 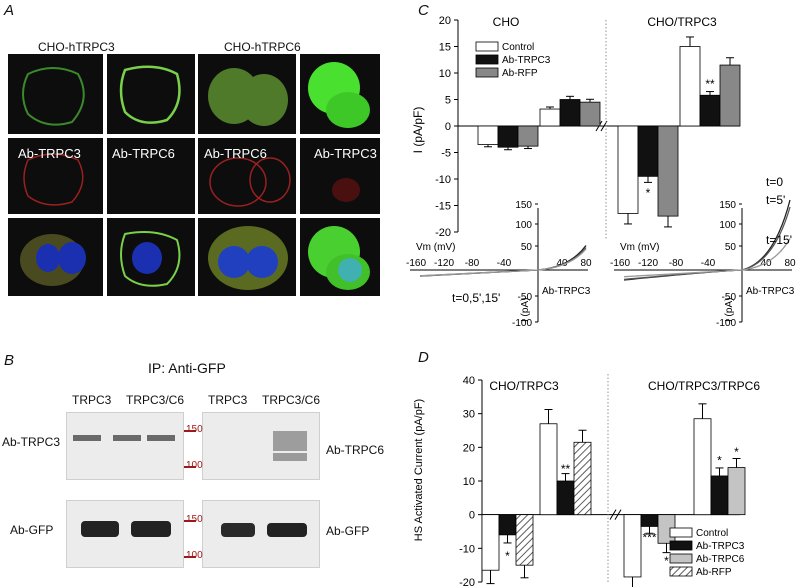 I want to click on c-y-axis-label: I (pA/pF), so click(x=418, y=130).